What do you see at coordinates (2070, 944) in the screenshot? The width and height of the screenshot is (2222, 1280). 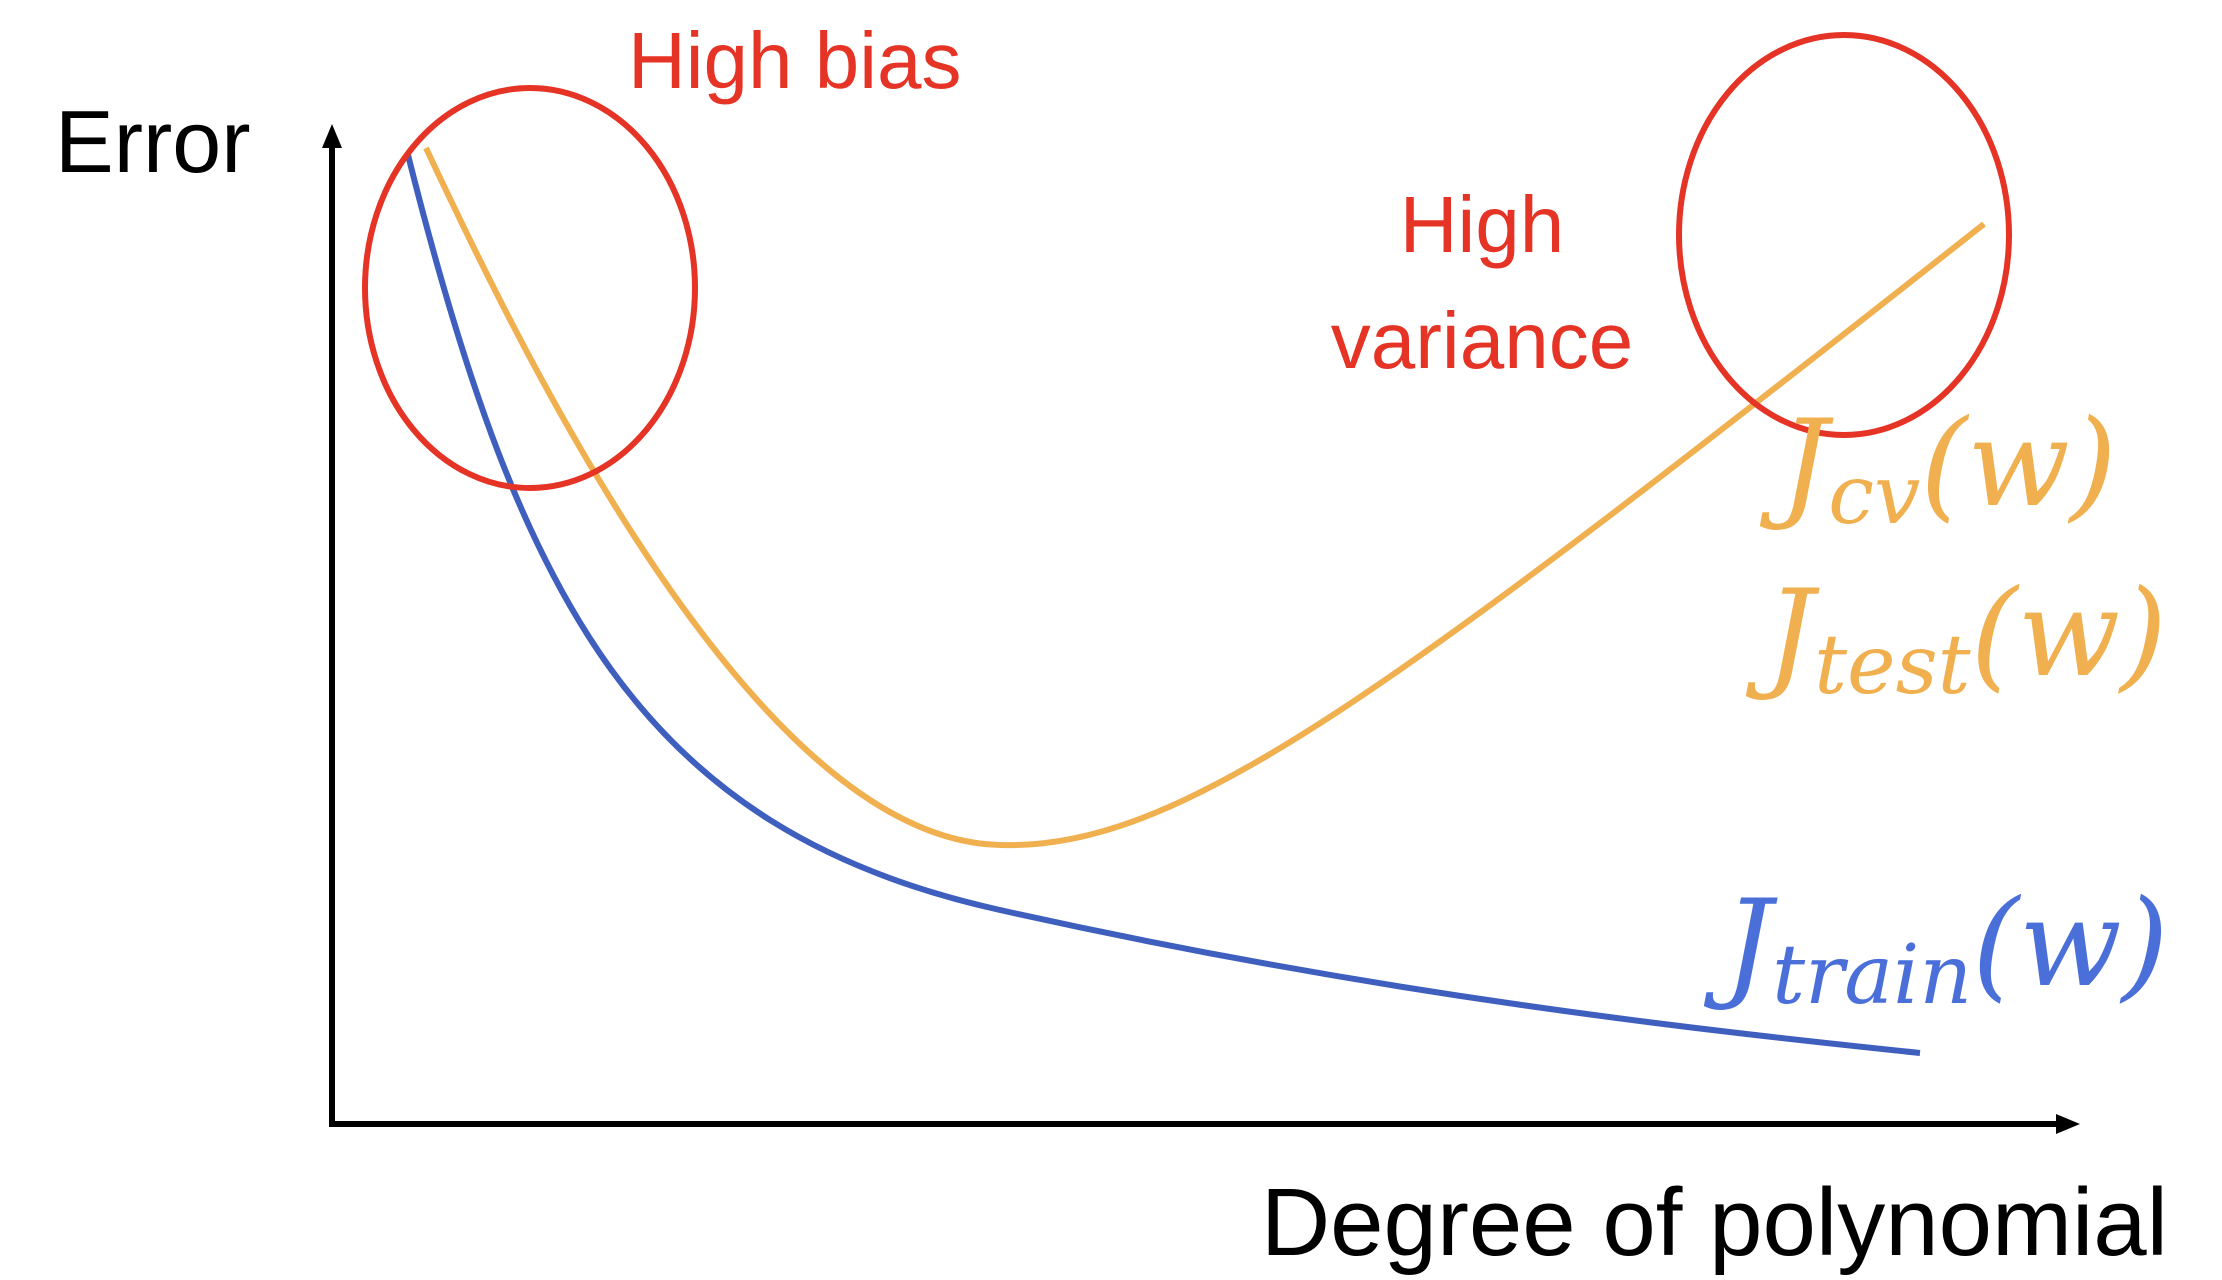 I see `train-label-arg: (w)` at bounding box center [2070, 944].